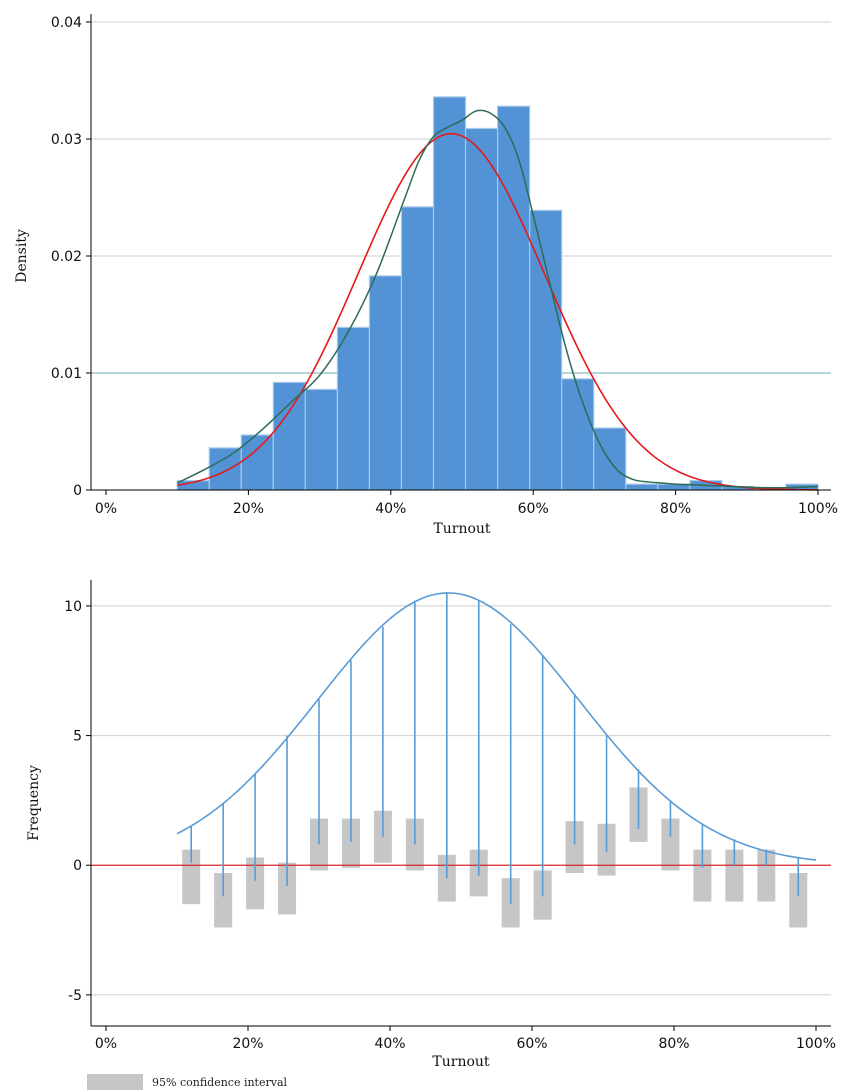  Describe the element at coordinates (531, 1044) in the screenshot. I see `bottom-x-tick-label: 60%` at that location.